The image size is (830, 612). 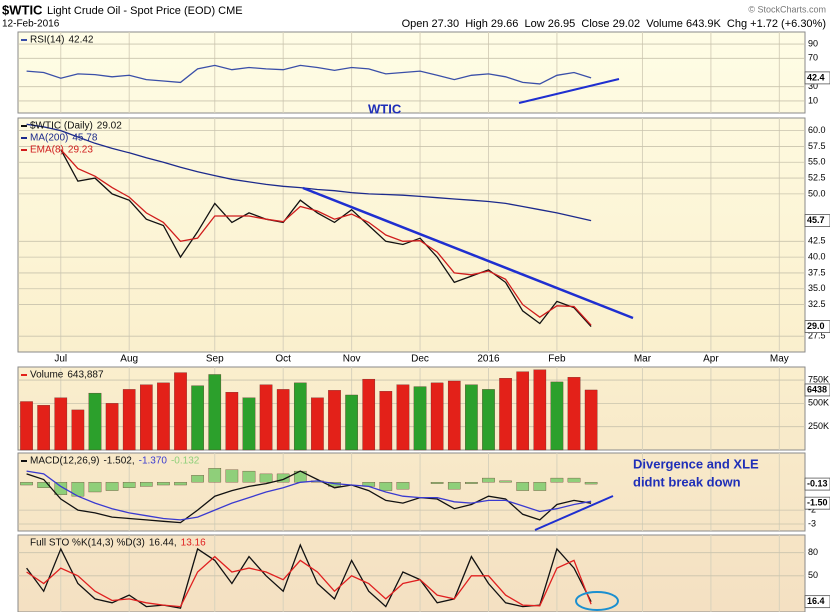 What do you see at coordinates (193, 543) in the screenshot?
I see `legend-value: 13.16` at bounding box center [193, 543].